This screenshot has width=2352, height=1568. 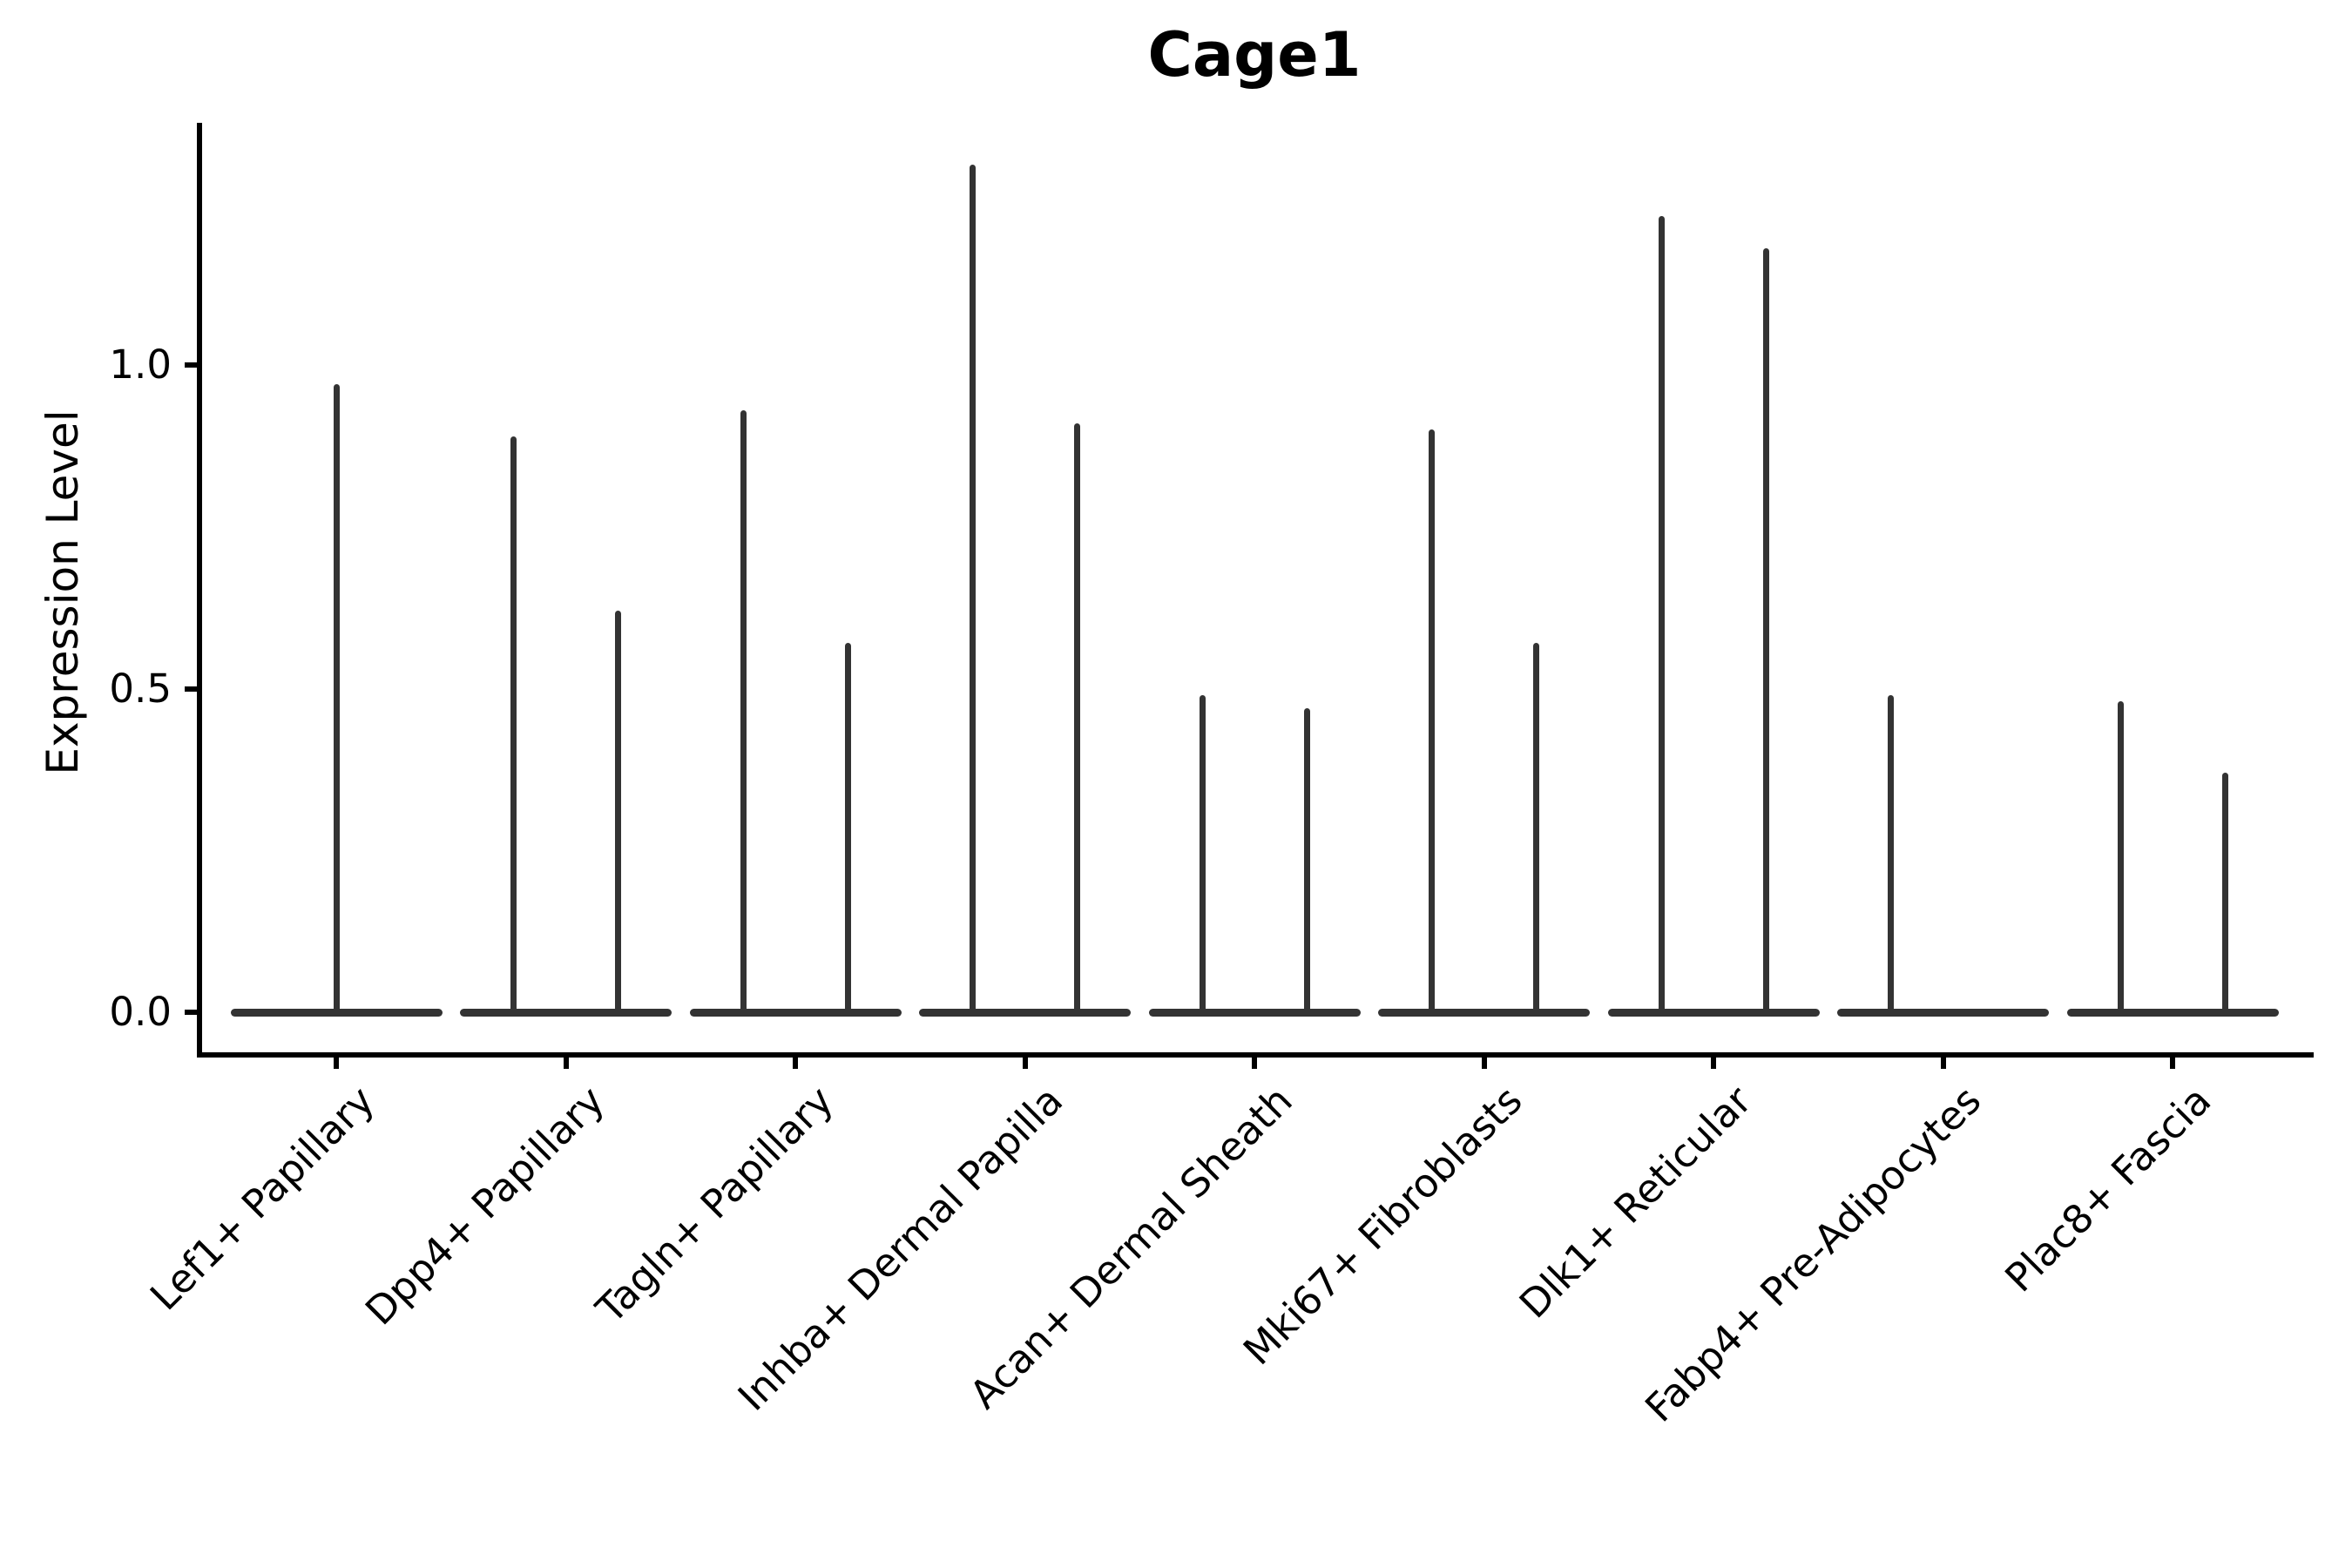 What do you see at coordinates (1636, 1202) in the screenshot?
I see `x-tick-label: Dlk1+ Reticular` at bounding box center [1636, 1202].